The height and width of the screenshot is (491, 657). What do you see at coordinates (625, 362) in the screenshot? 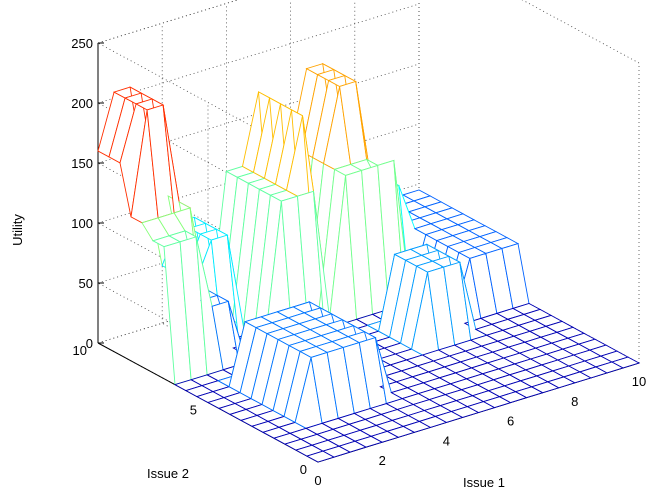
I see `surface-cell` at bounding box center [625, 362].